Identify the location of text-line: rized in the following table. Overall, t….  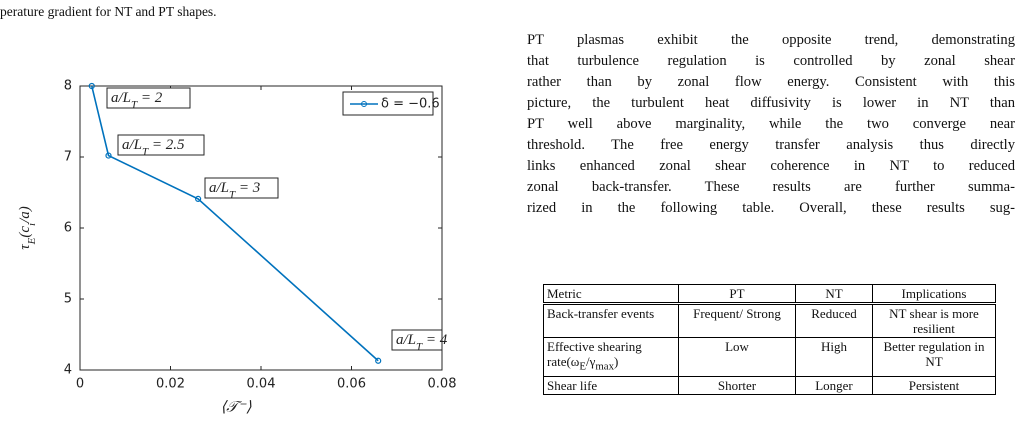
(771, 208).